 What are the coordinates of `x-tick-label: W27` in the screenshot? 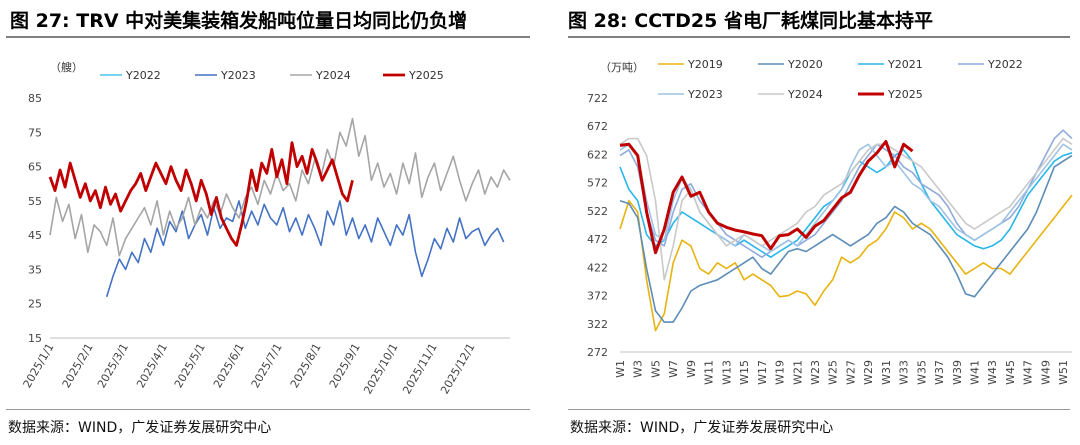 It's located at (850, 372).